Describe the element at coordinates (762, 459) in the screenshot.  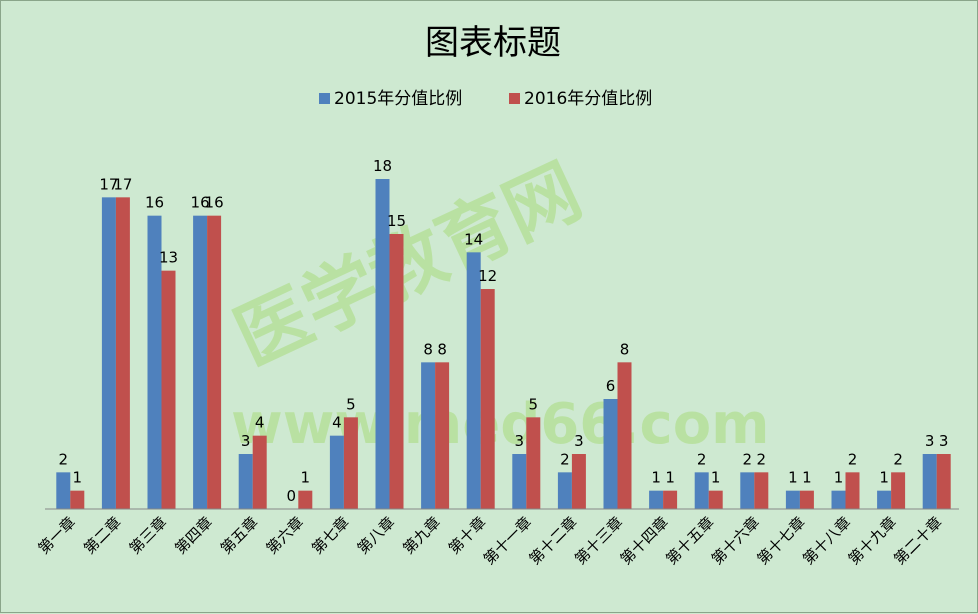
I see `data-label-2-16: 2` at that location.